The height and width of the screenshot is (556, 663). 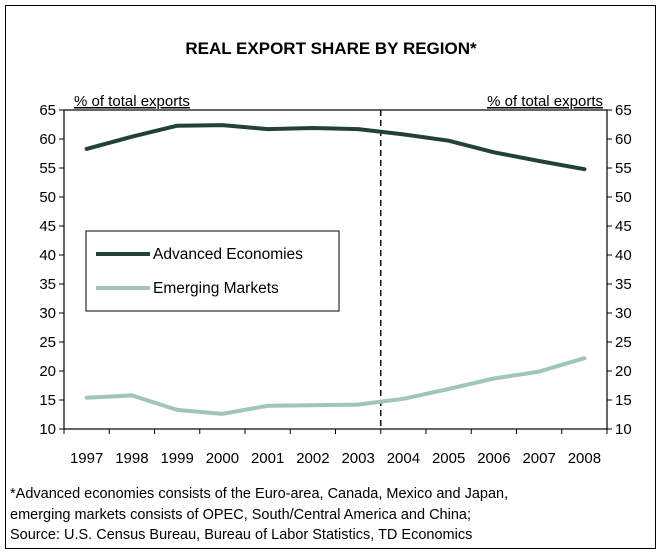 What do you see at coordinates (47, 110) in the screenshot?
I see `y-tick-label-left: 65` at bounding box center [47, 110].